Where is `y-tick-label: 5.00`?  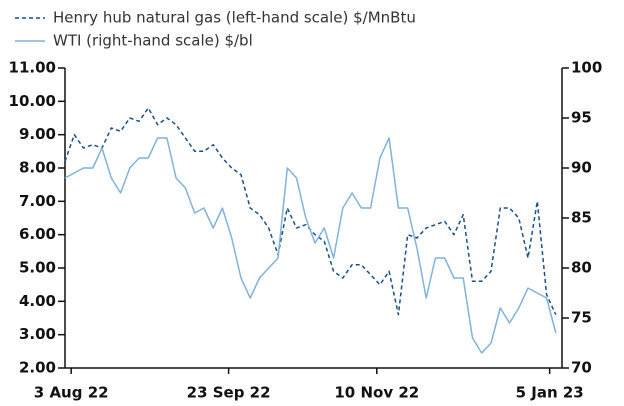
y-tick-label: 5.00 is located at coordinates (37, 268).